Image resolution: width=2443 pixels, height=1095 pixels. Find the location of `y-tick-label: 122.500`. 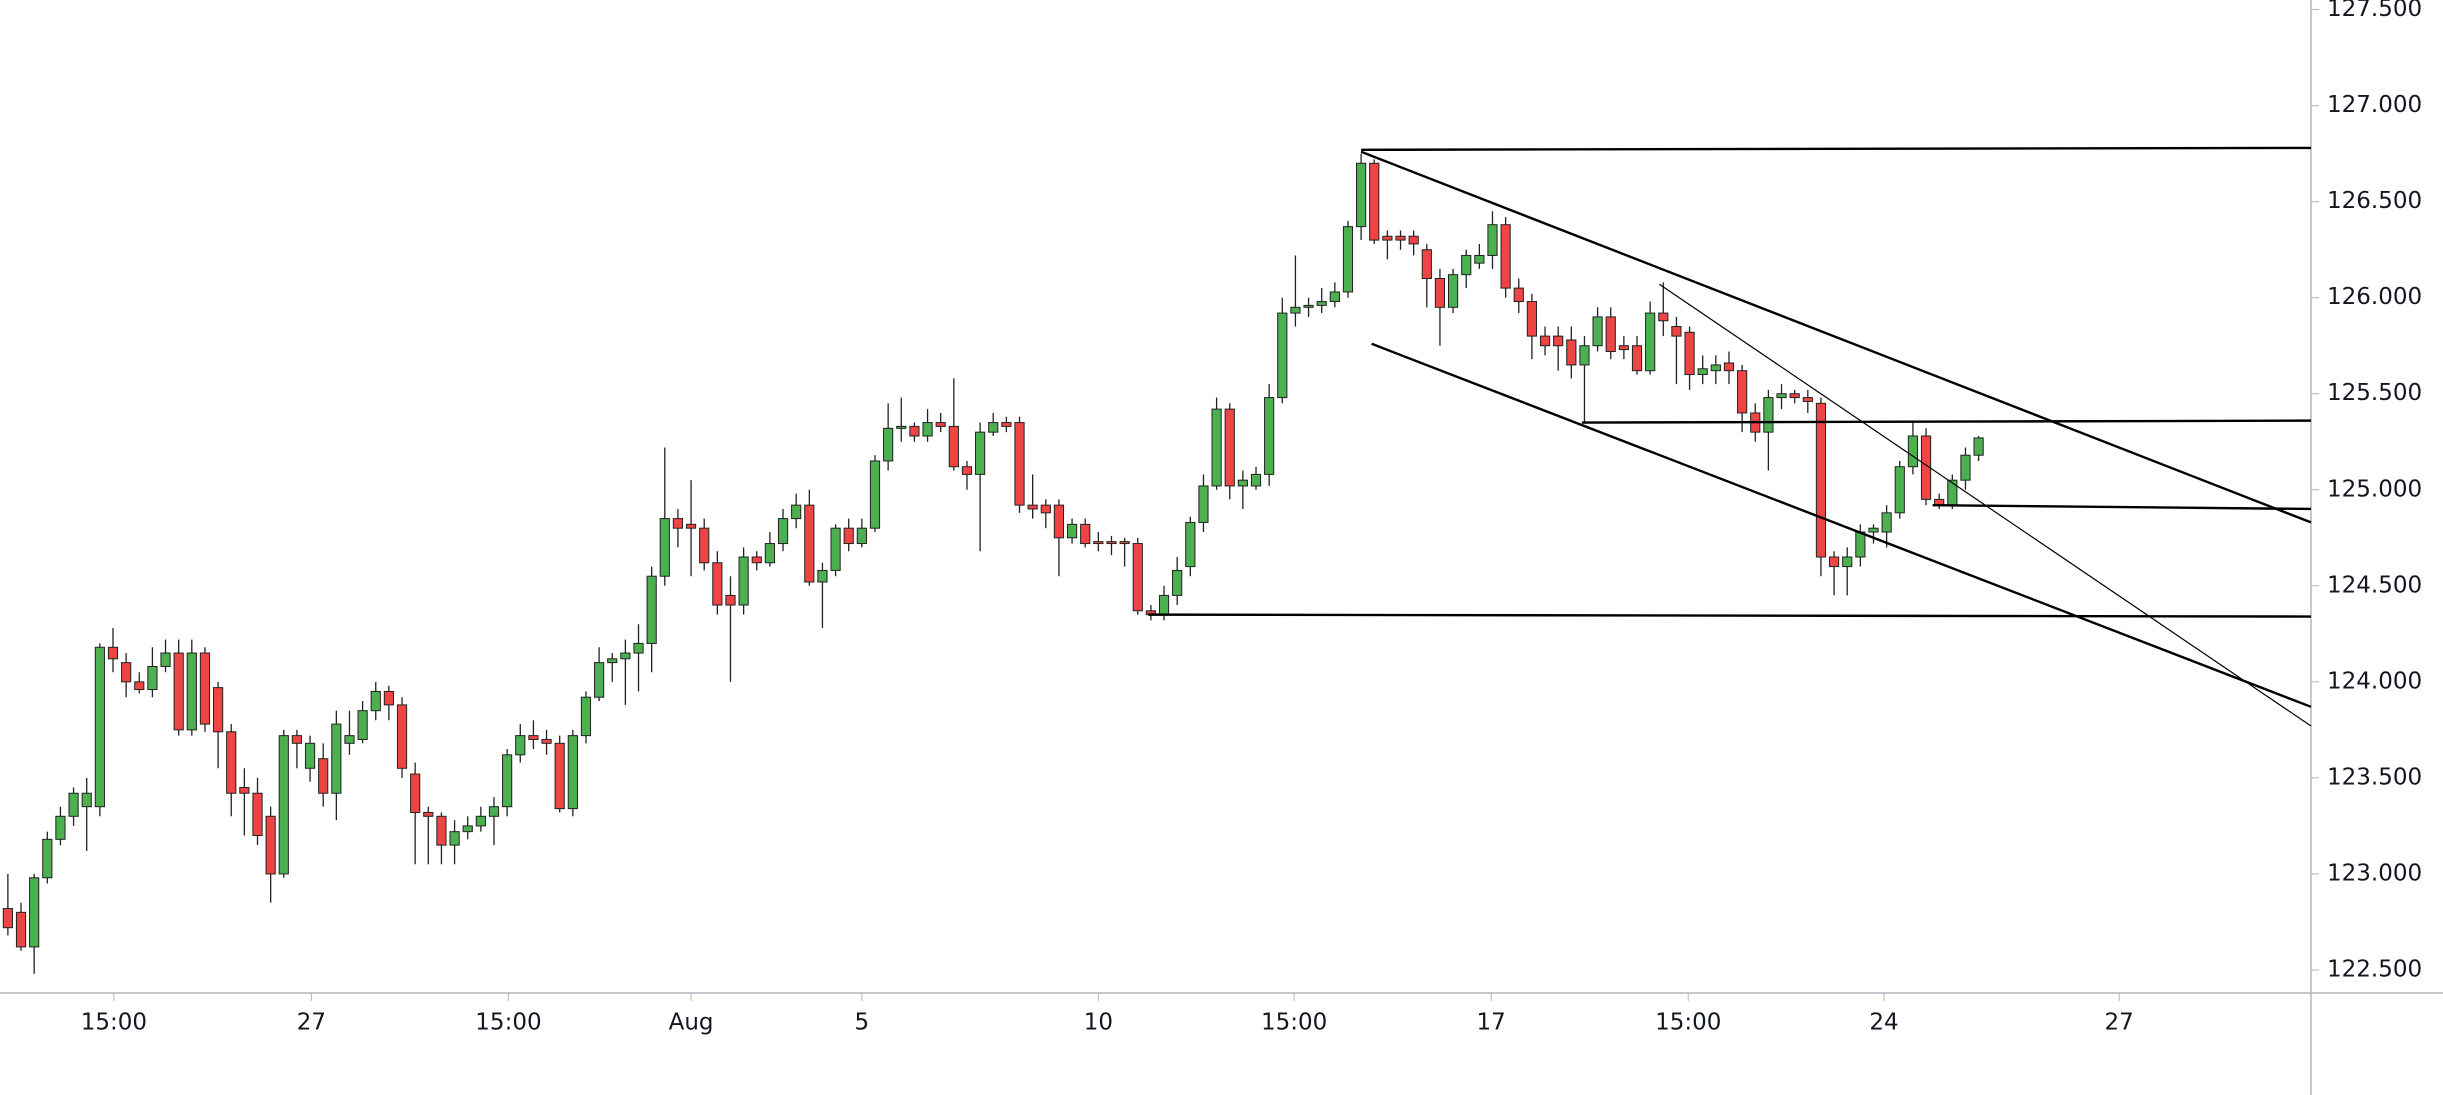

y-tick-label: 122.500 is located at coordinates (2374, 969).